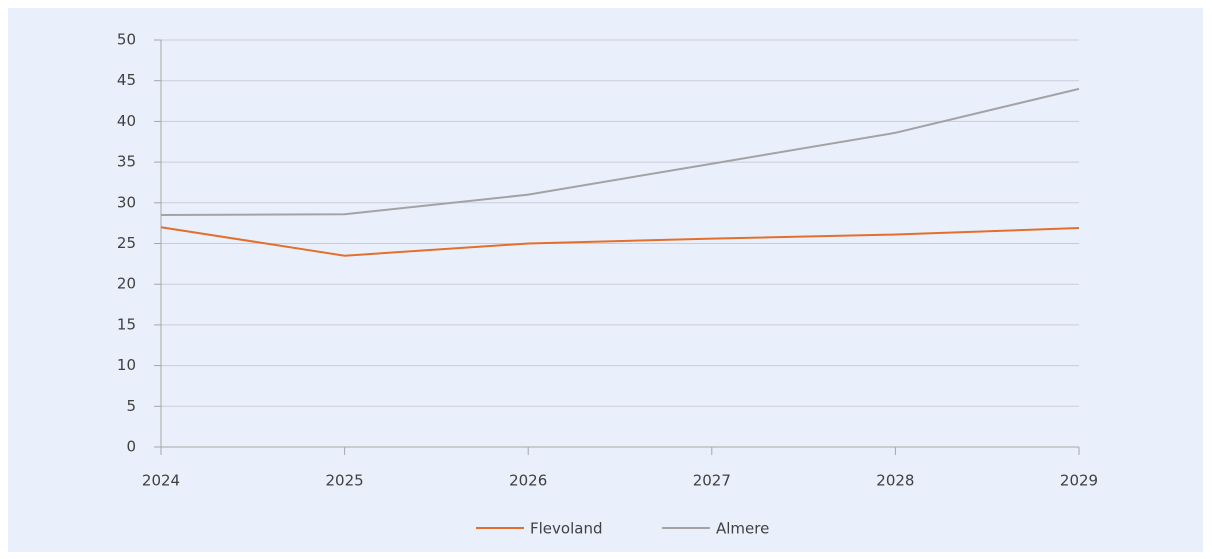 The width and height of the screenshot is (1212, 559). Describe the element at coordinates (712, 481) in the screenshot. I see `x-tick-label: 2027` at that location.